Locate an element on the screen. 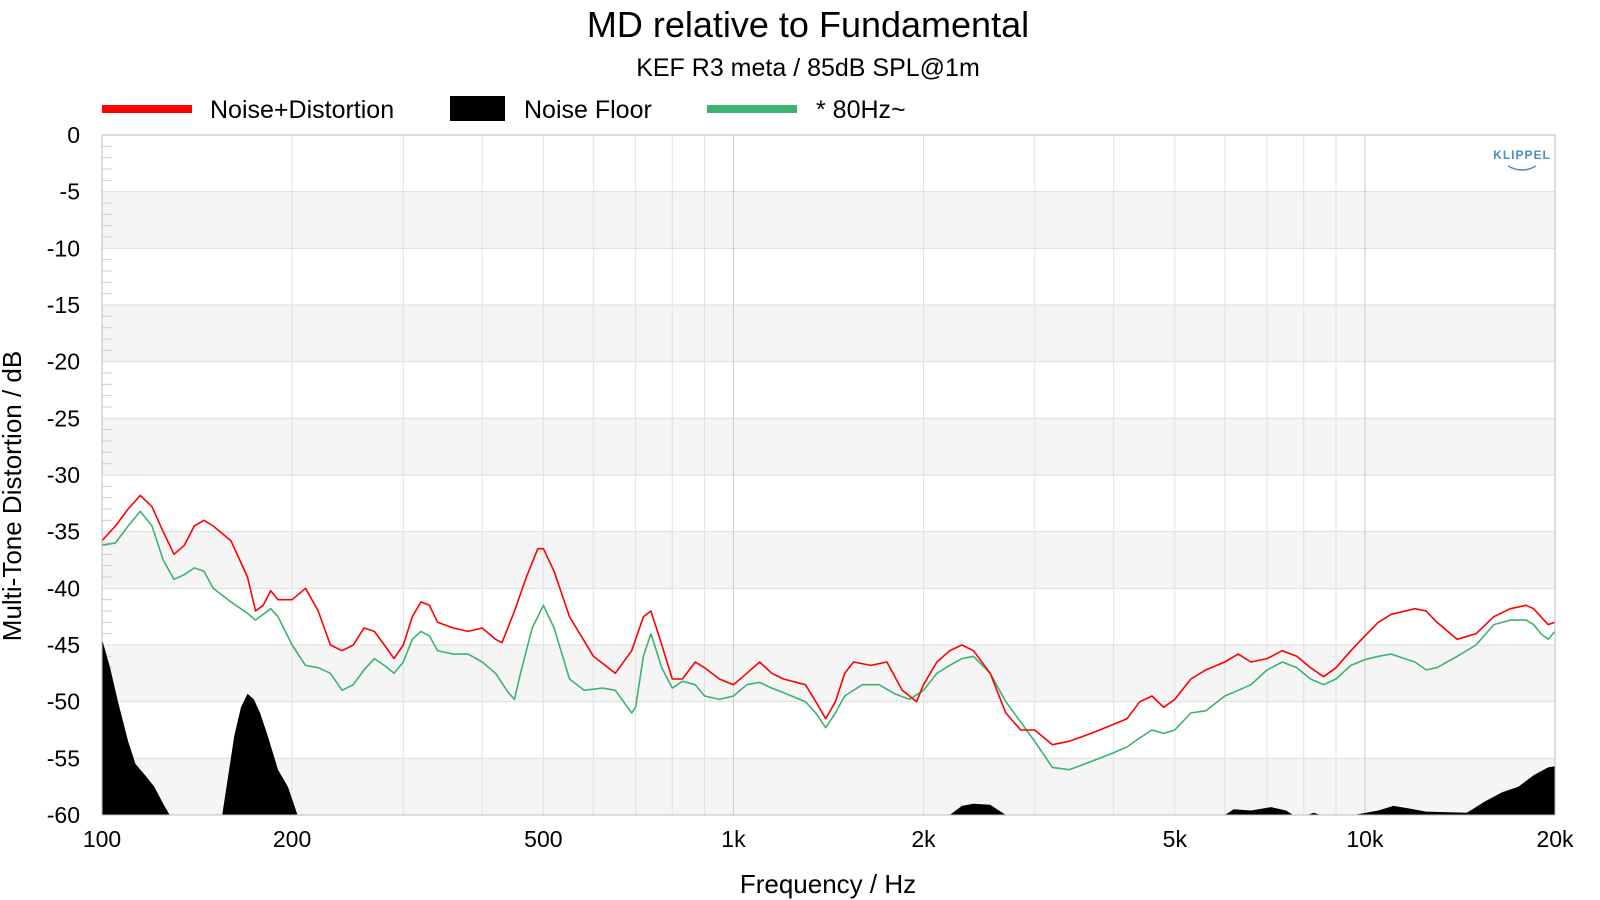 This screenshot has width=1600, height=900. y-tick-labels: 0 -5 -10 -15 -20 -25 -30 -35 -40 -45 -50 -55 -60 is located at coordinates (63, 475).